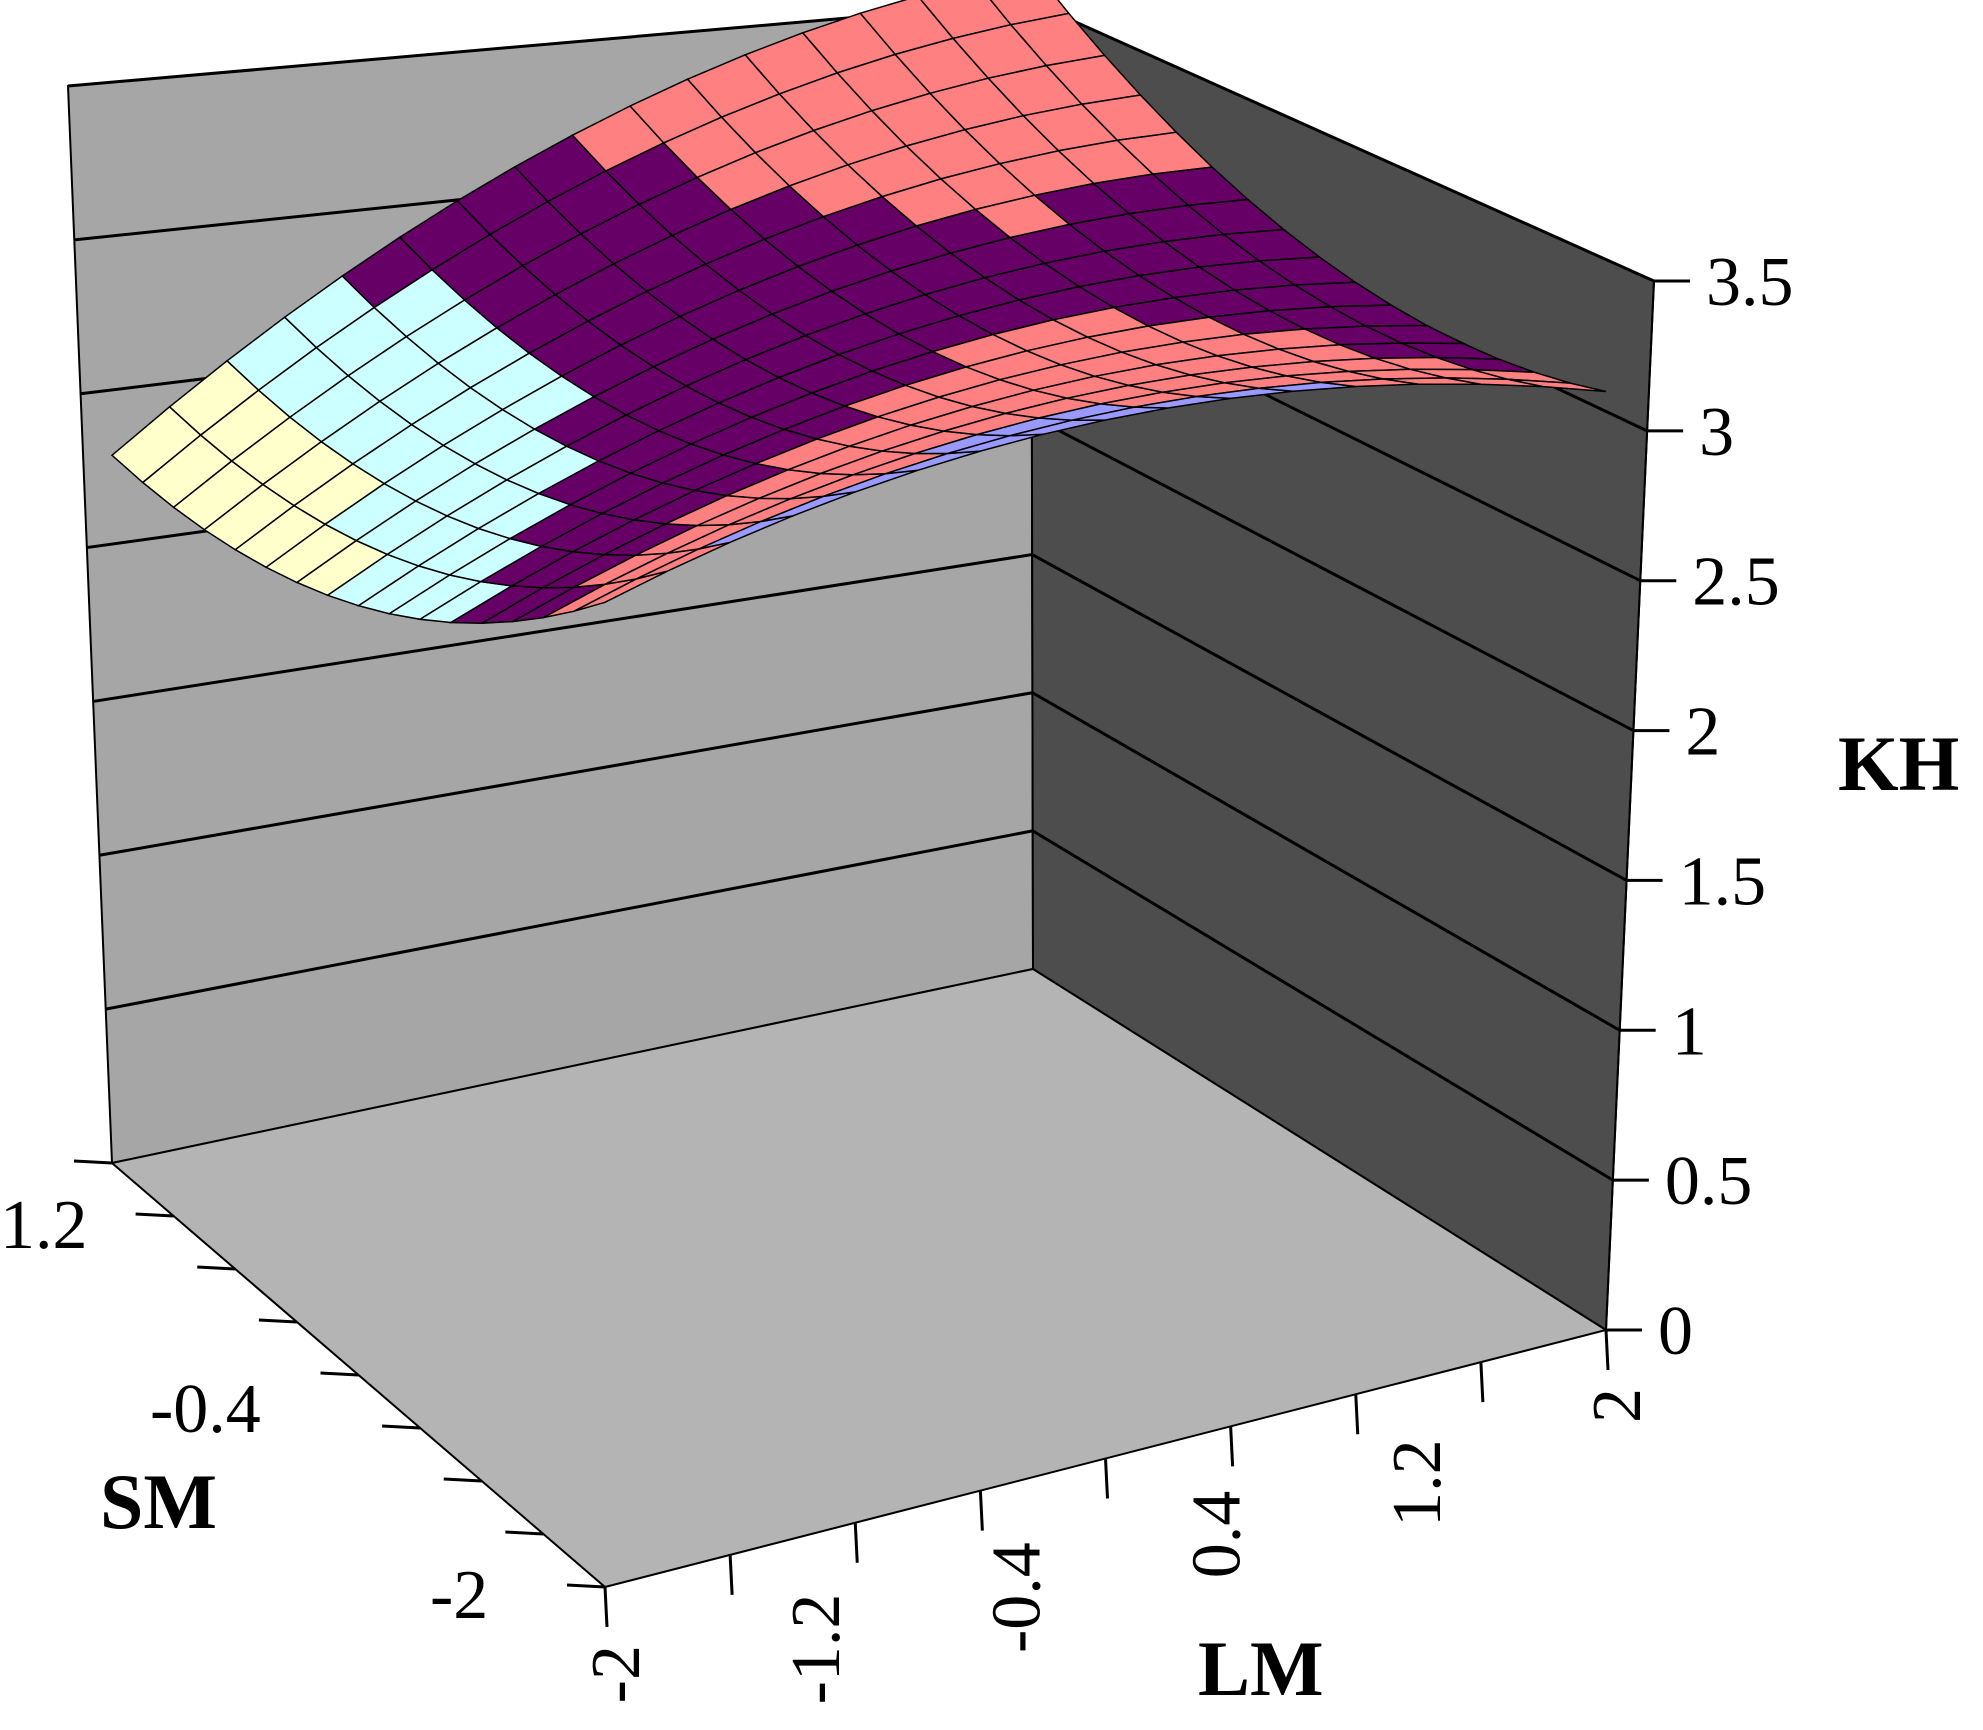 This screenshot has height=1730, width=1983. Describe the element at coordinates (1217, 1535) in the screenshot. I see `x-tick-label-3: 0.4` at that location.